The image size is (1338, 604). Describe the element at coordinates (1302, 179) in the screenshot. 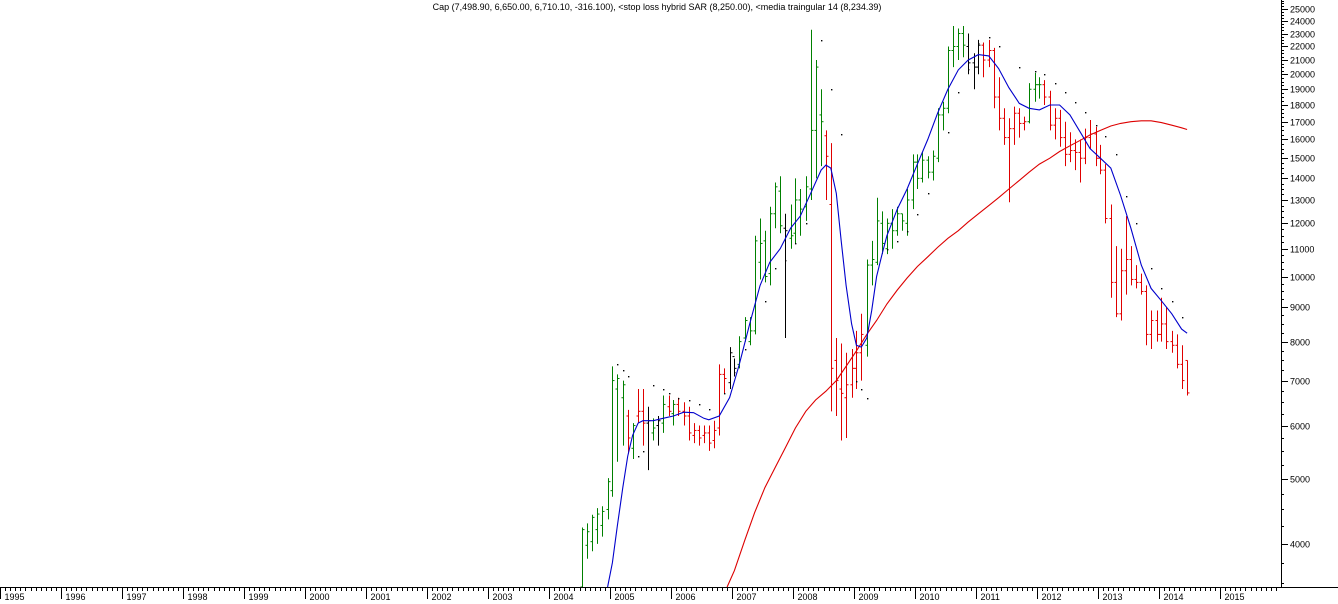

I see `y-tick-label: 14000` at that location.